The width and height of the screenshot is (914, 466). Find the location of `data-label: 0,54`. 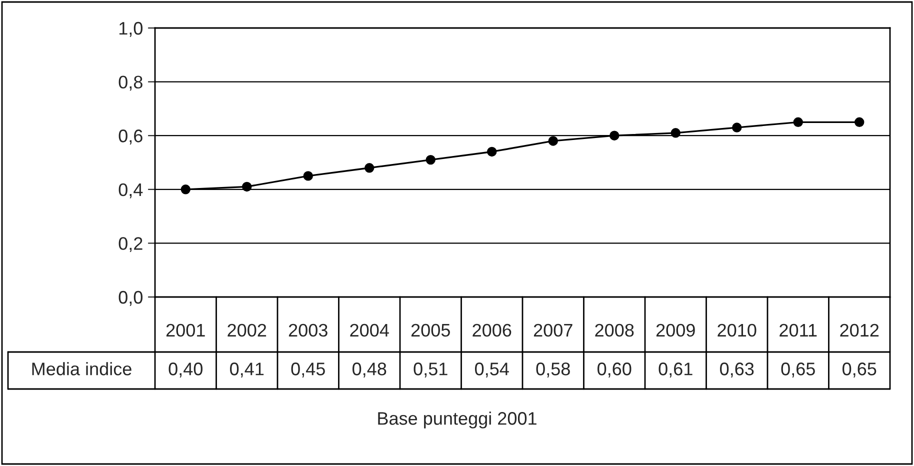

data-label: 0,54 is located at coordinates (492, 370).